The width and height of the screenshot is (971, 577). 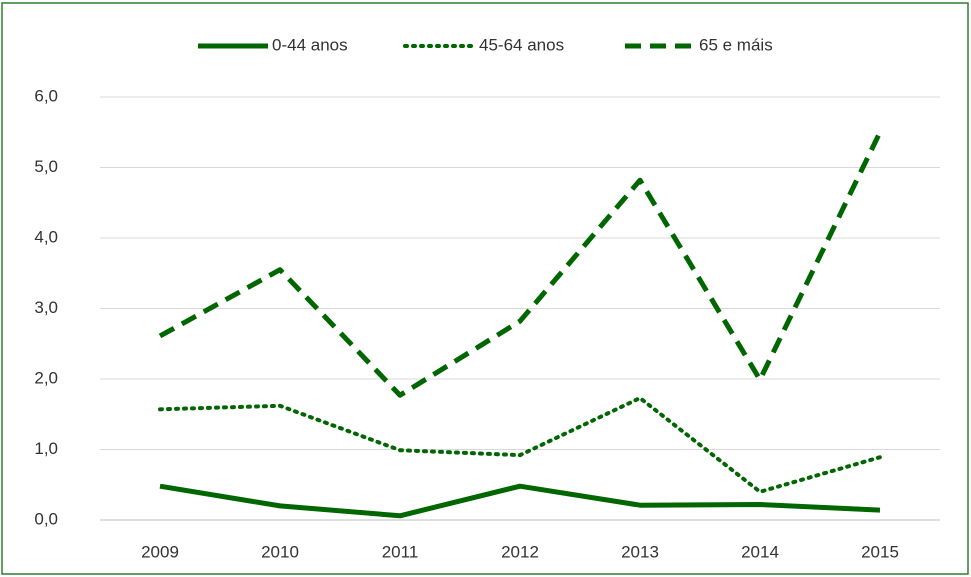 What do you see at coordinates (46, 518) in the screenshot?
I see `y-tick-label: 0,0` at bounding box center [46, 518].